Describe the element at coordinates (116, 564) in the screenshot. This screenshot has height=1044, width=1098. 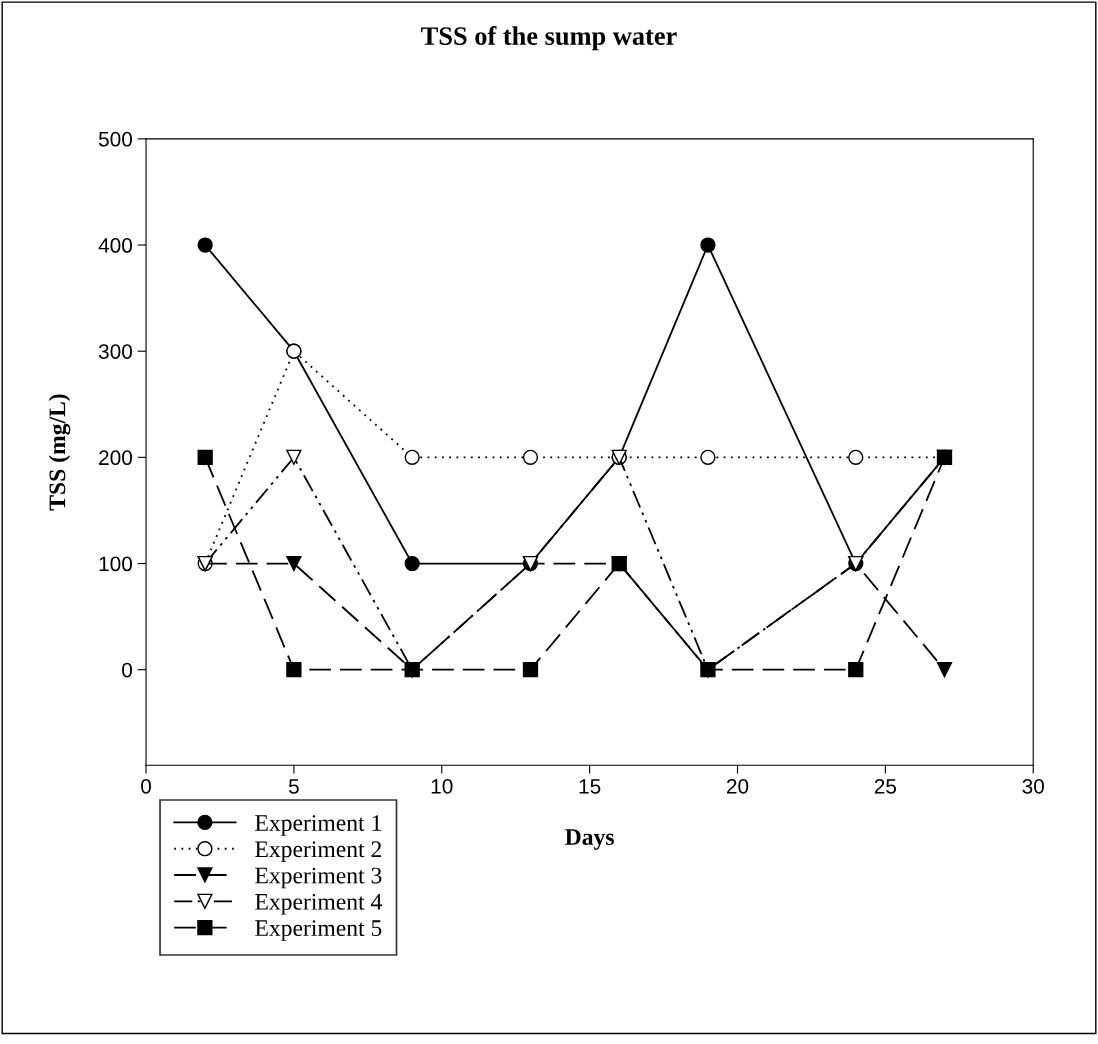
I see `y-tick-label: 100` at that location.